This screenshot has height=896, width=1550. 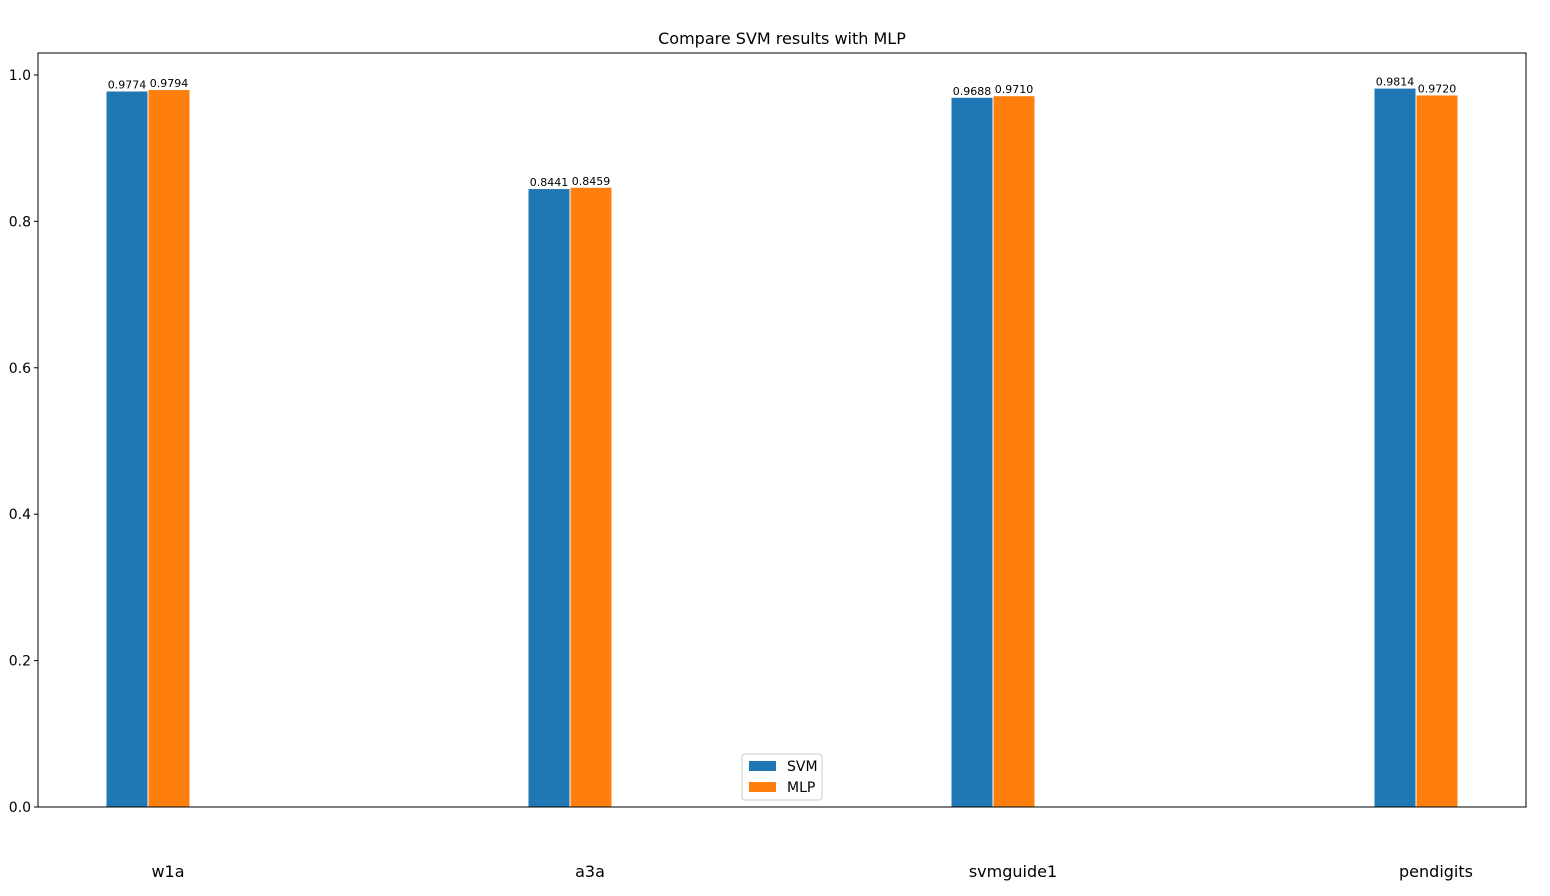 I want to click on x-category-label: pendigits, so click(x=1436, y=871).